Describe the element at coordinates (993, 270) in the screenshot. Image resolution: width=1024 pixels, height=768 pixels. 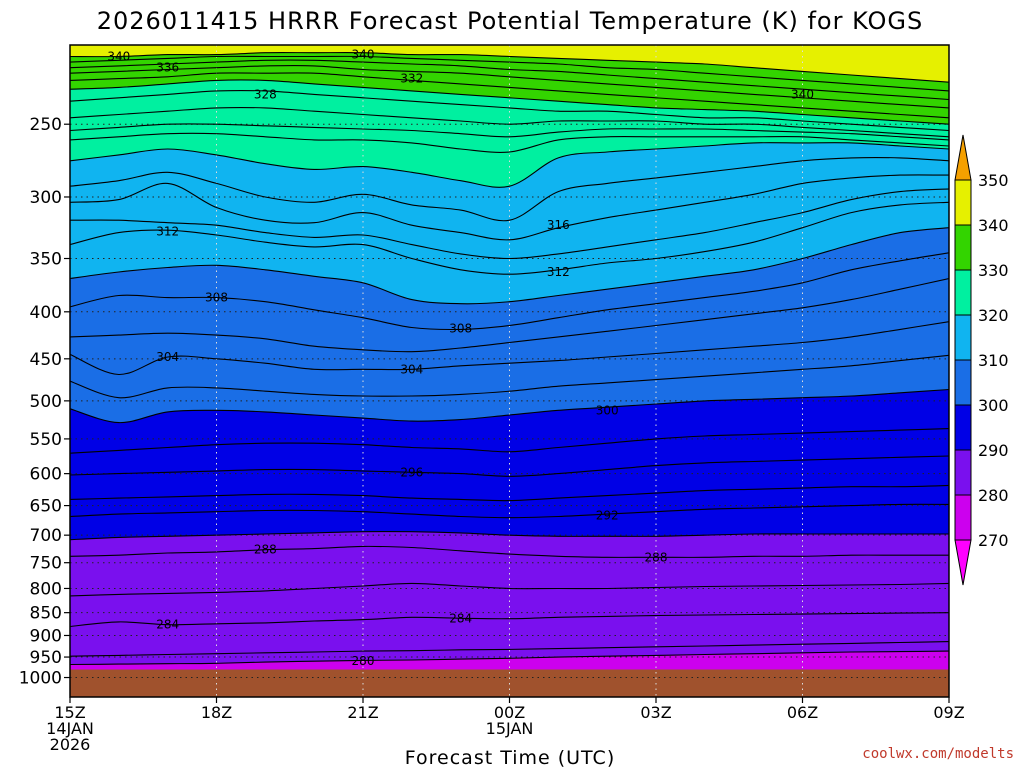
I see `colorbar-tick-label: 330` at that location.